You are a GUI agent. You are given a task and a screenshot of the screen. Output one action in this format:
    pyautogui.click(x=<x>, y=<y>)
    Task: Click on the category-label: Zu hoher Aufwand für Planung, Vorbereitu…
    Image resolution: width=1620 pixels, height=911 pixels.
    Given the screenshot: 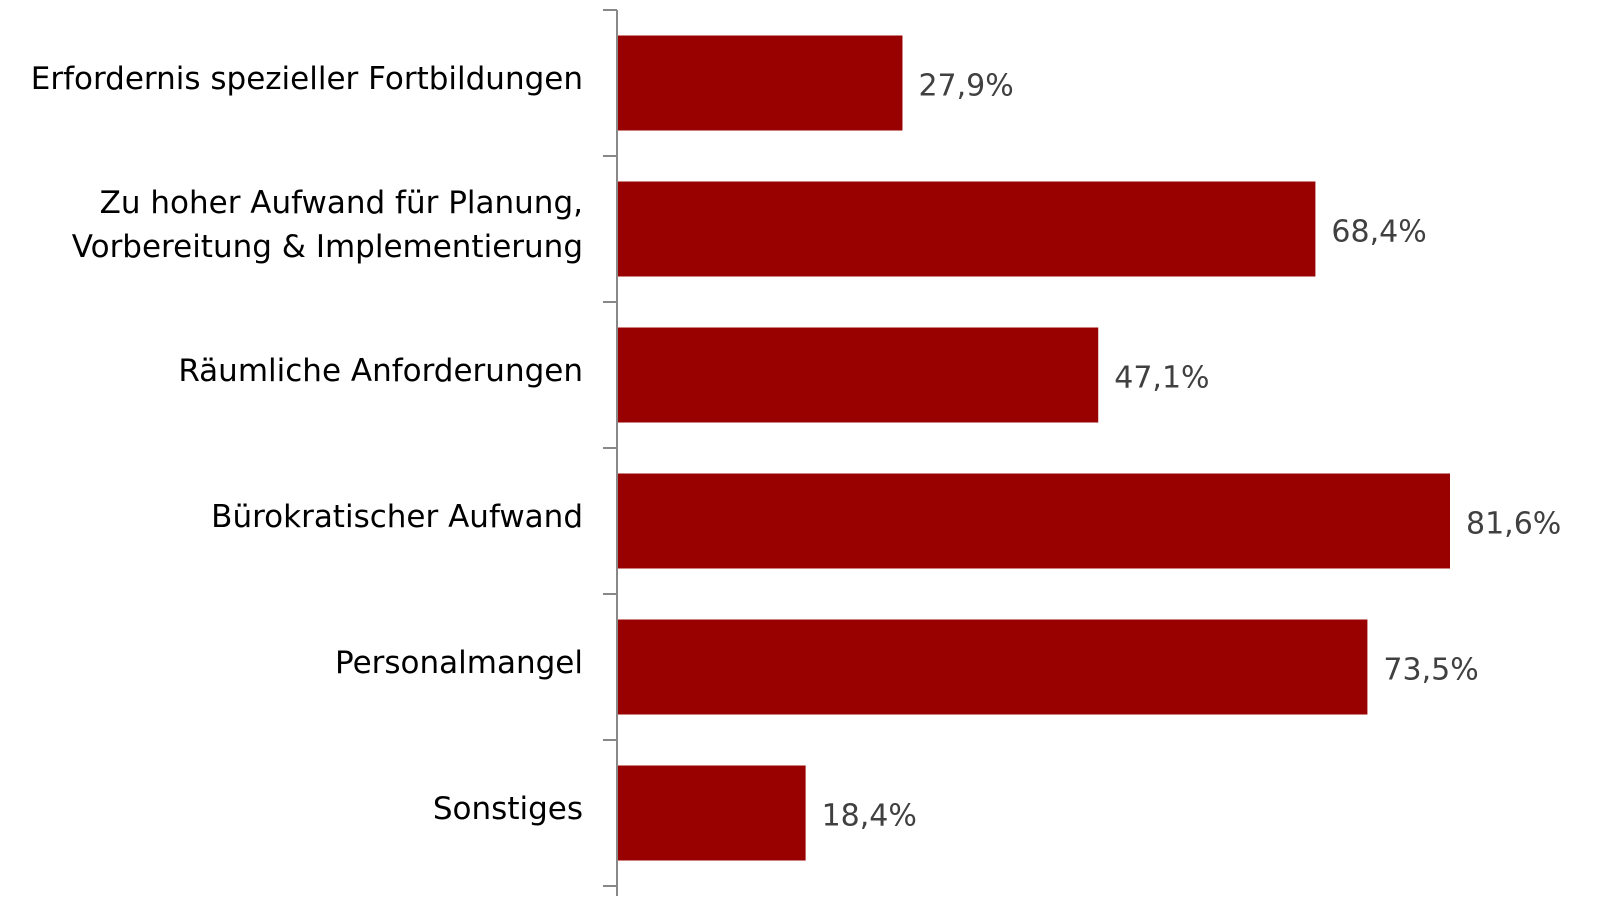 What is the action you would take?
    pyautogui.click(x=327, y=225)
    